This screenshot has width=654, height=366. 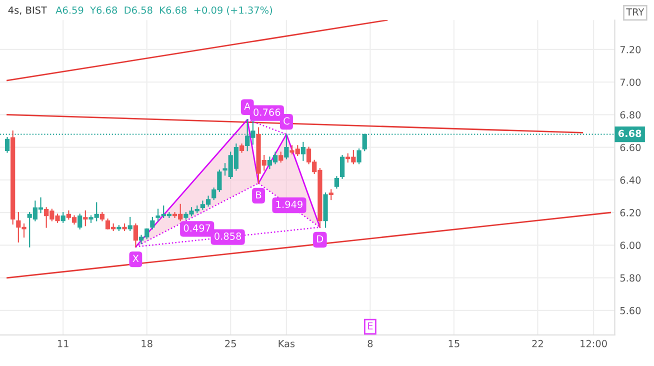 I want to click on annotation: 0.766, so click(x=267, y=112).